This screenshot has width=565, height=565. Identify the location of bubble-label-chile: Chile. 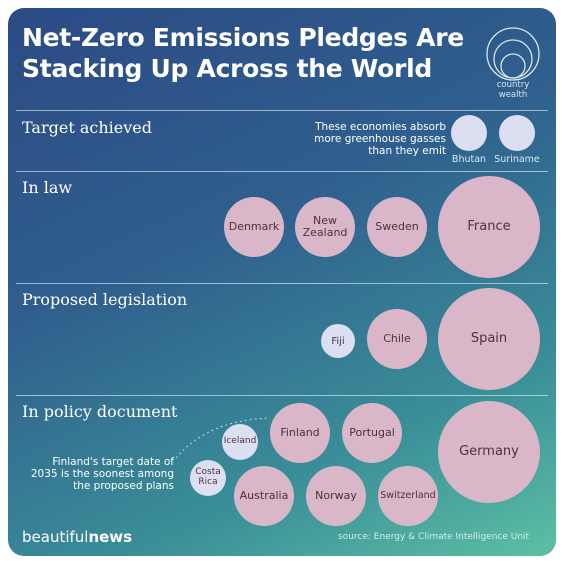
(397, 338).